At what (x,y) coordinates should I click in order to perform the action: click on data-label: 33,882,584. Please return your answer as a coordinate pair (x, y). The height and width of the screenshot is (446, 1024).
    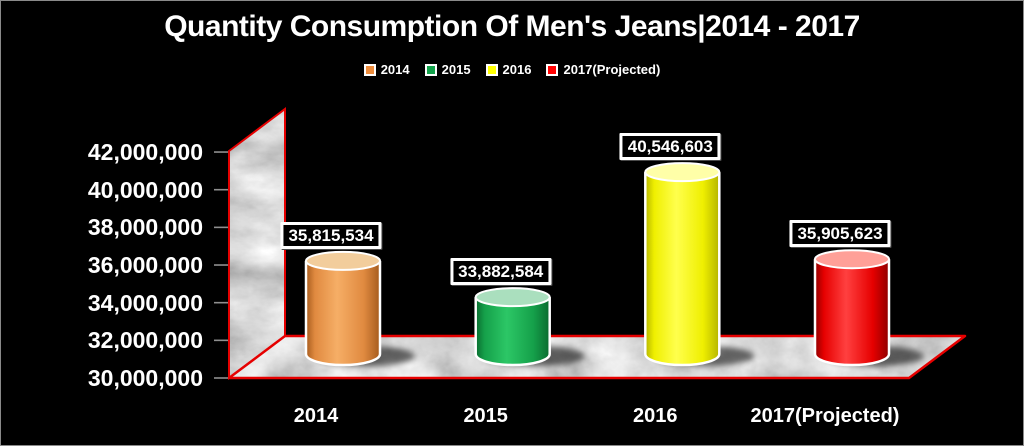
    Looking at the image, I should click on (501, 272).